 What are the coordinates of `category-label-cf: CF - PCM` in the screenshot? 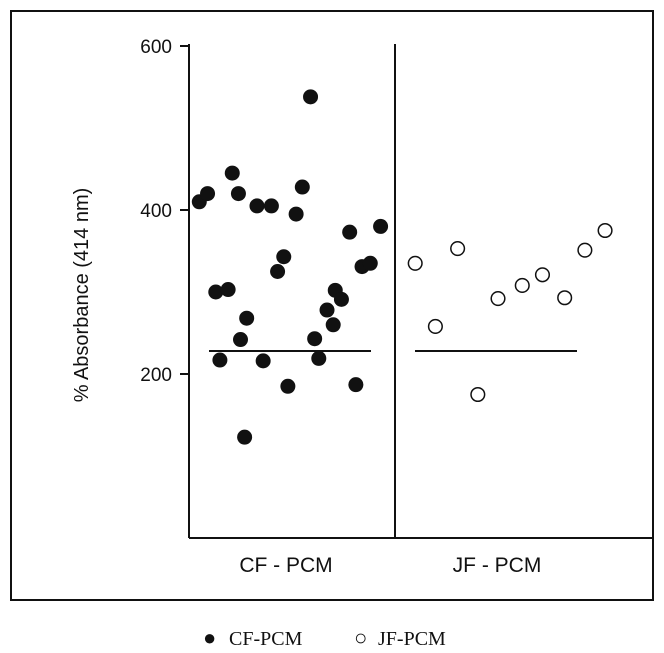 It's located at (285, 565).